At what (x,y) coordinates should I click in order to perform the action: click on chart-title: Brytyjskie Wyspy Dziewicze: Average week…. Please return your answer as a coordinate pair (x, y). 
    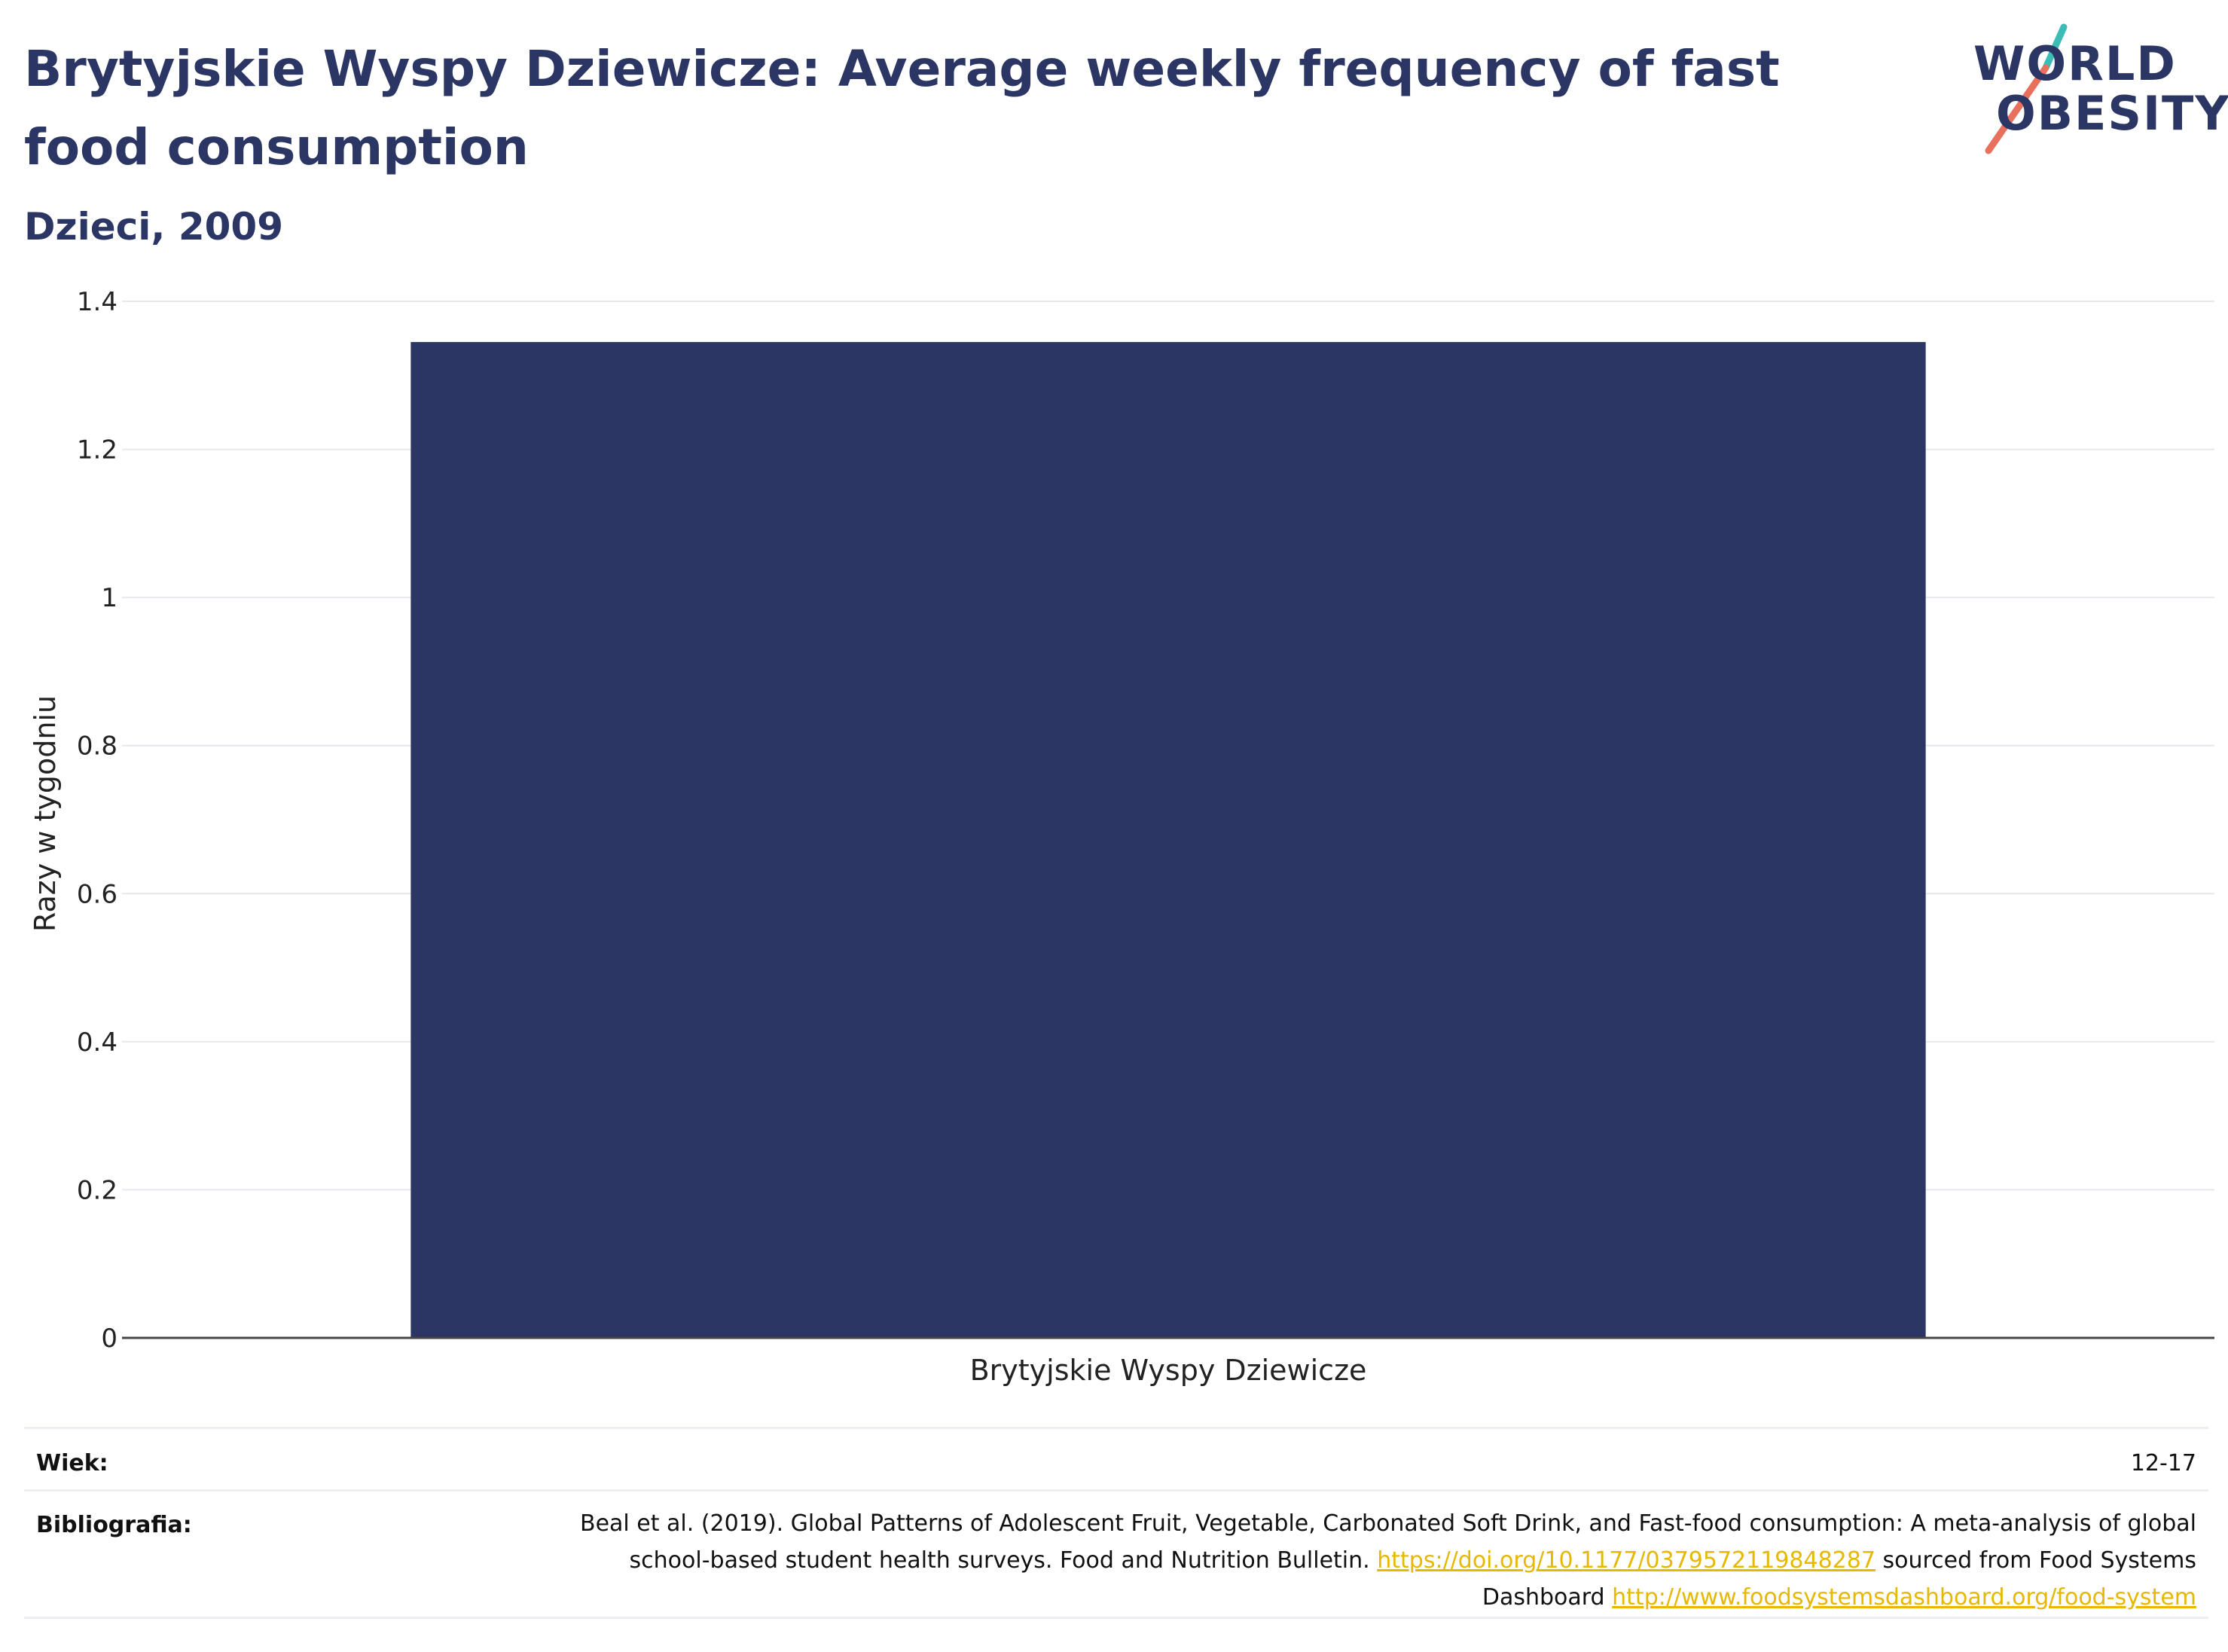
    Looking at the image, I should click on (902, 108).